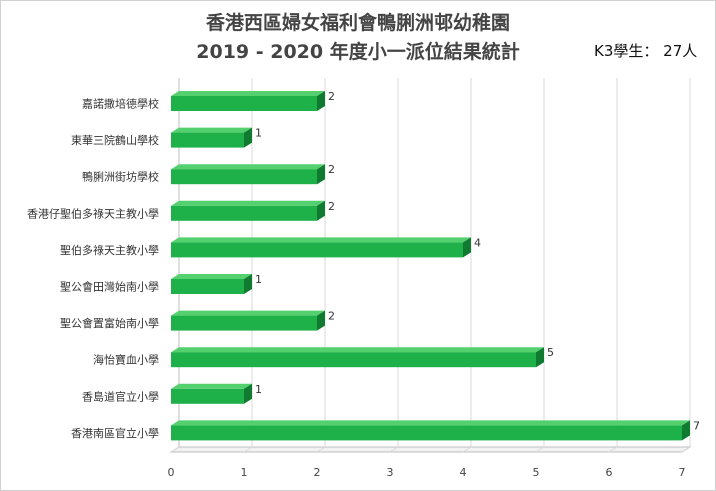  What do you see at coordinates (390, 472) in the screenshot?
I see `x-tick-label: 3` at bounding box center [390, 472].